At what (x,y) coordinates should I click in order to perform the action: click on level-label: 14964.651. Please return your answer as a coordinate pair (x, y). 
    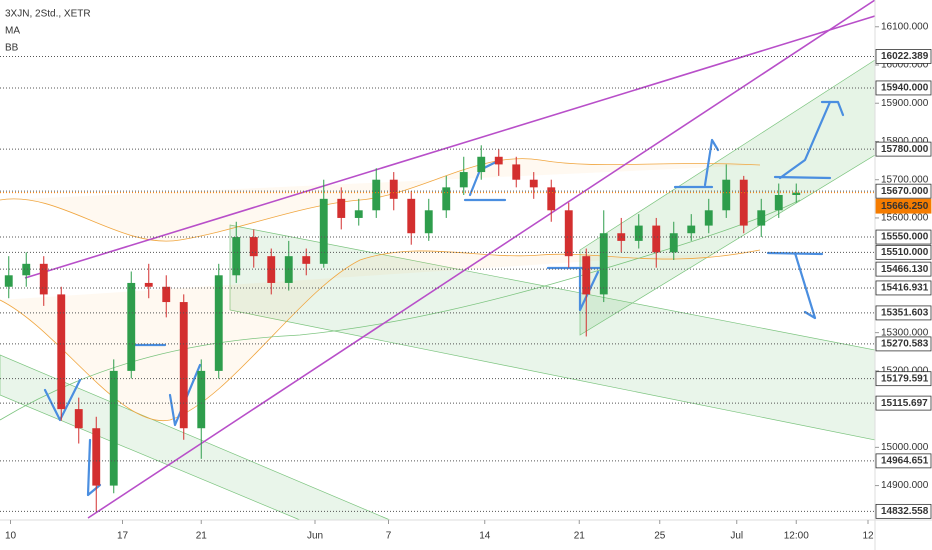
    Looking at the image, I should click on (905, 461).